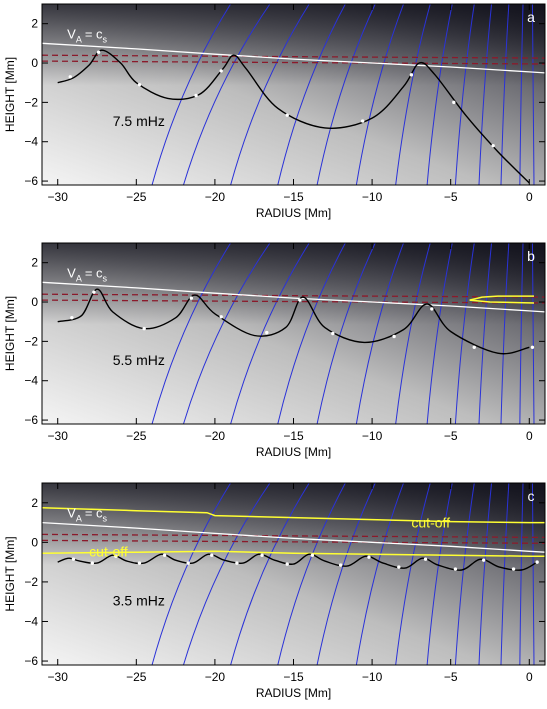 The image size is (547, 709). Describe the element at coordinates (58, 436) in the screenshot. I see `x-tick-label: −30` at that location.